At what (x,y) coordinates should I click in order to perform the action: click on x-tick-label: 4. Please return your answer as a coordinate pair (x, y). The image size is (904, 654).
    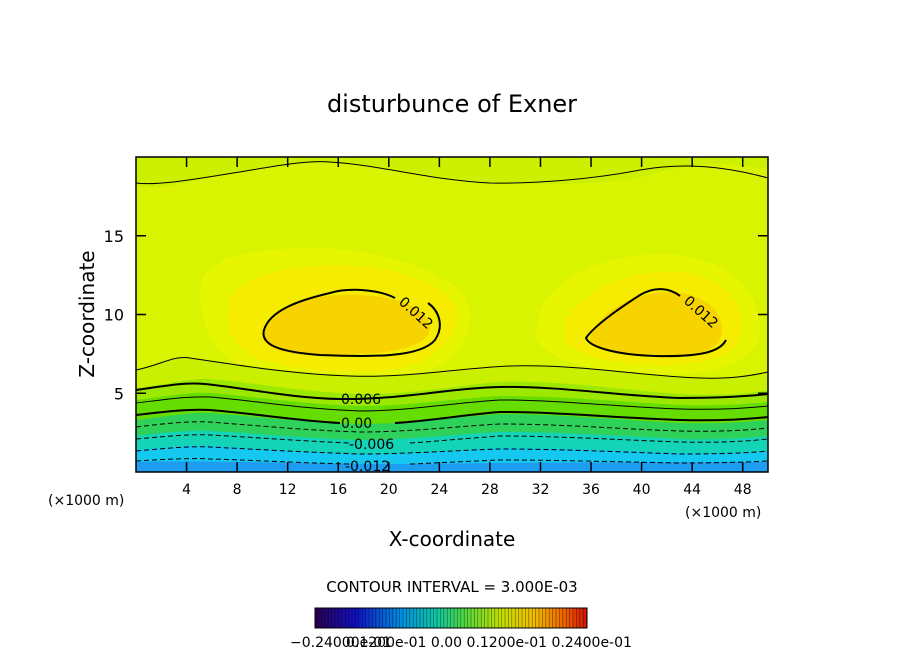
    Looking at the image, I should click on (186, 490).